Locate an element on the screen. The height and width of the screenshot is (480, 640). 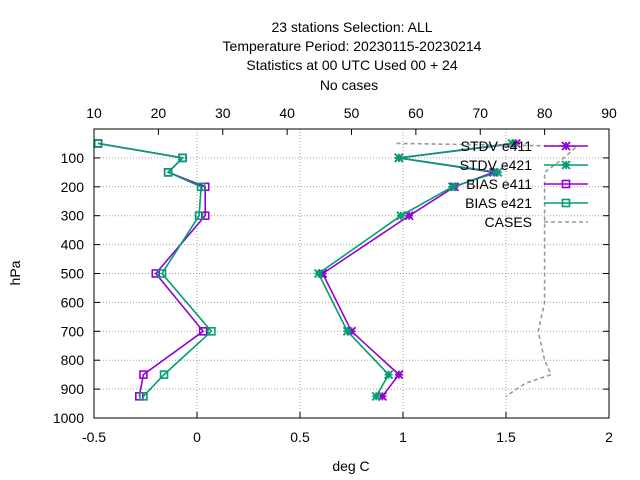
x-tick-label: 1.5 is located at coordinates (506, 437).